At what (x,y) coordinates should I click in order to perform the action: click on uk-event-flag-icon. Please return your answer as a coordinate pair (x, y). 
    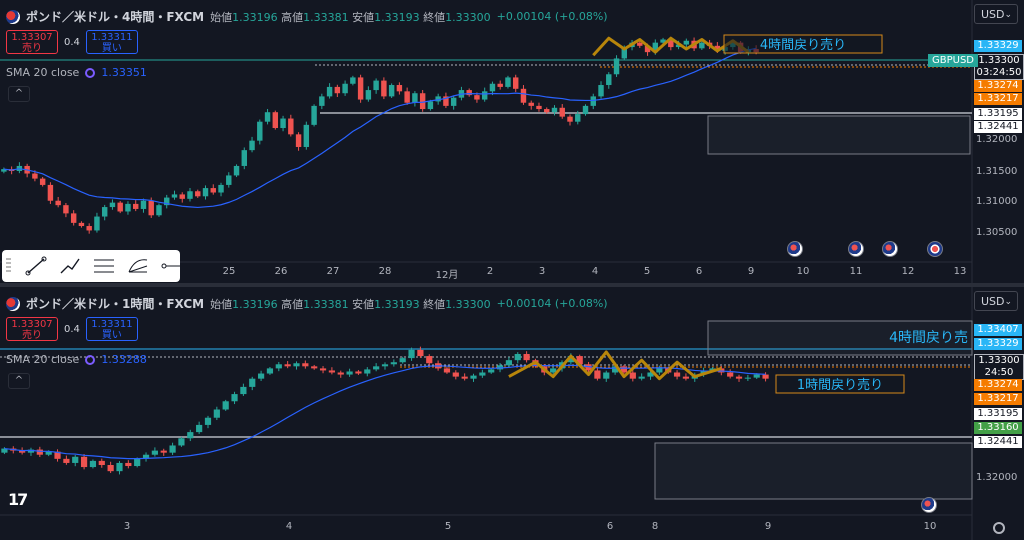
    Looking at the image, I should click on (935, 249).